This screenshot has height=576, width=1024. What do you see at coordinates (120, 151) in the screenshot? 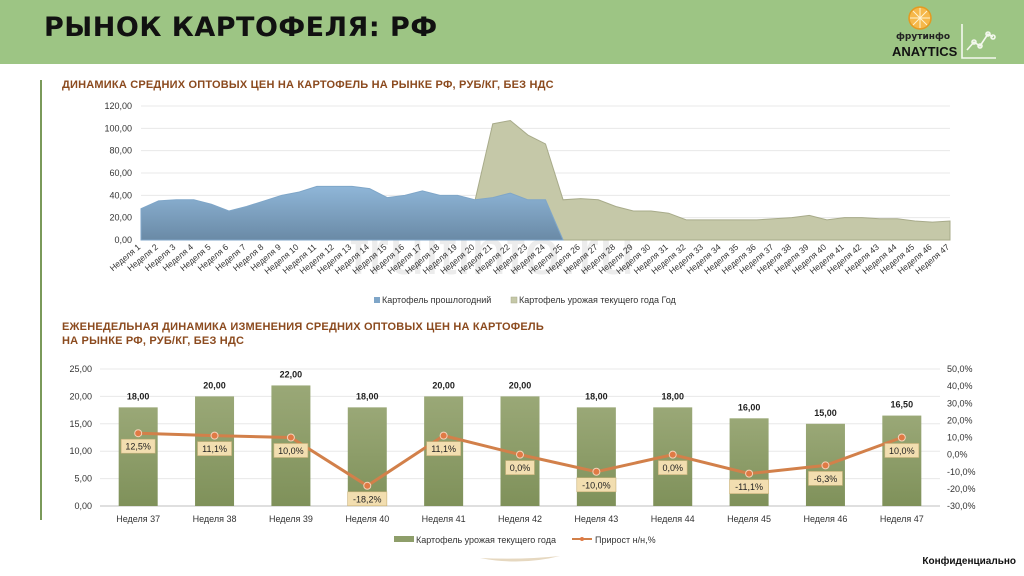
I see `y-tick-label: 80,00` at bounding box center [120, 151].